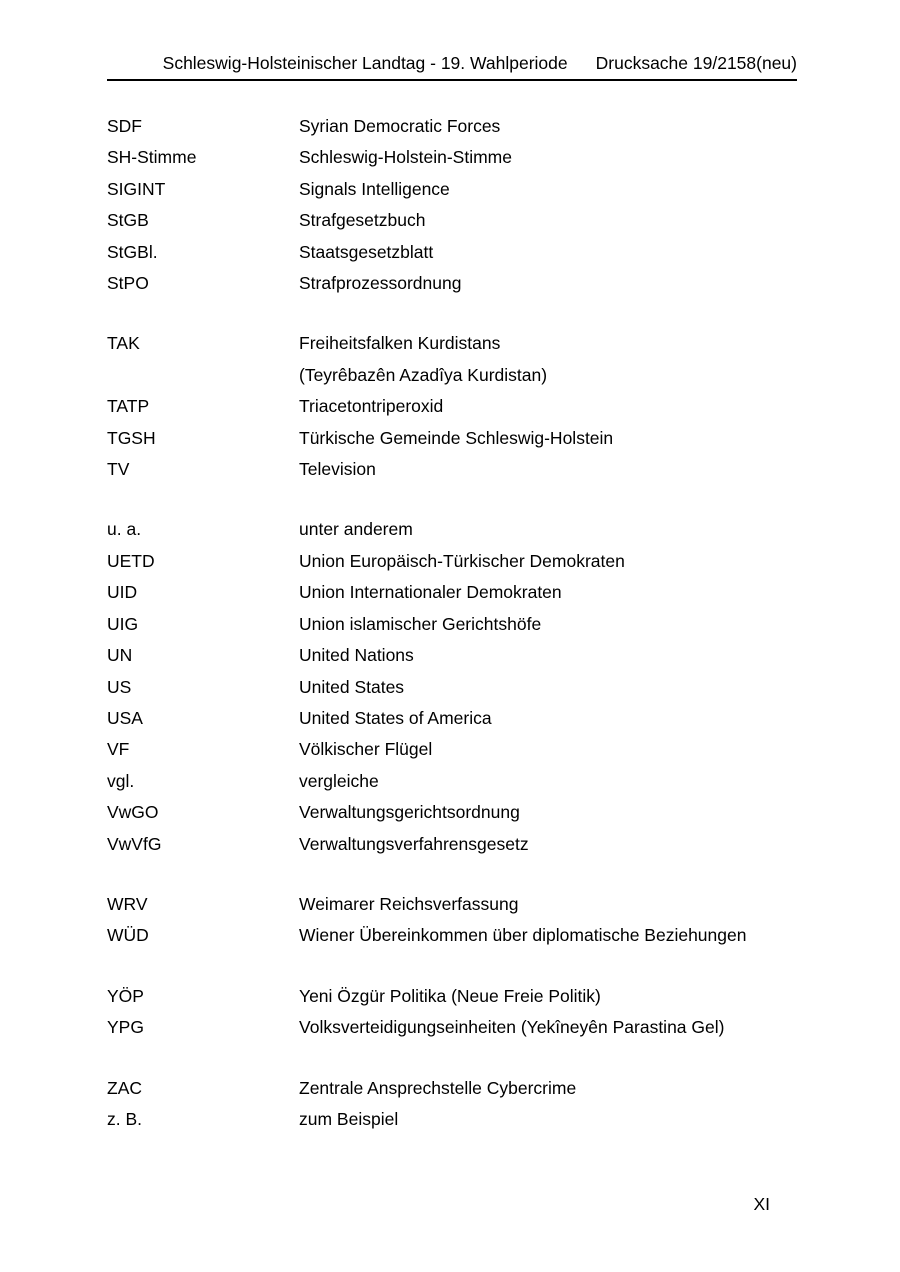 The image size is (900, 1272). I want to click on abbreviation-term: TATP, so click(128, 406).